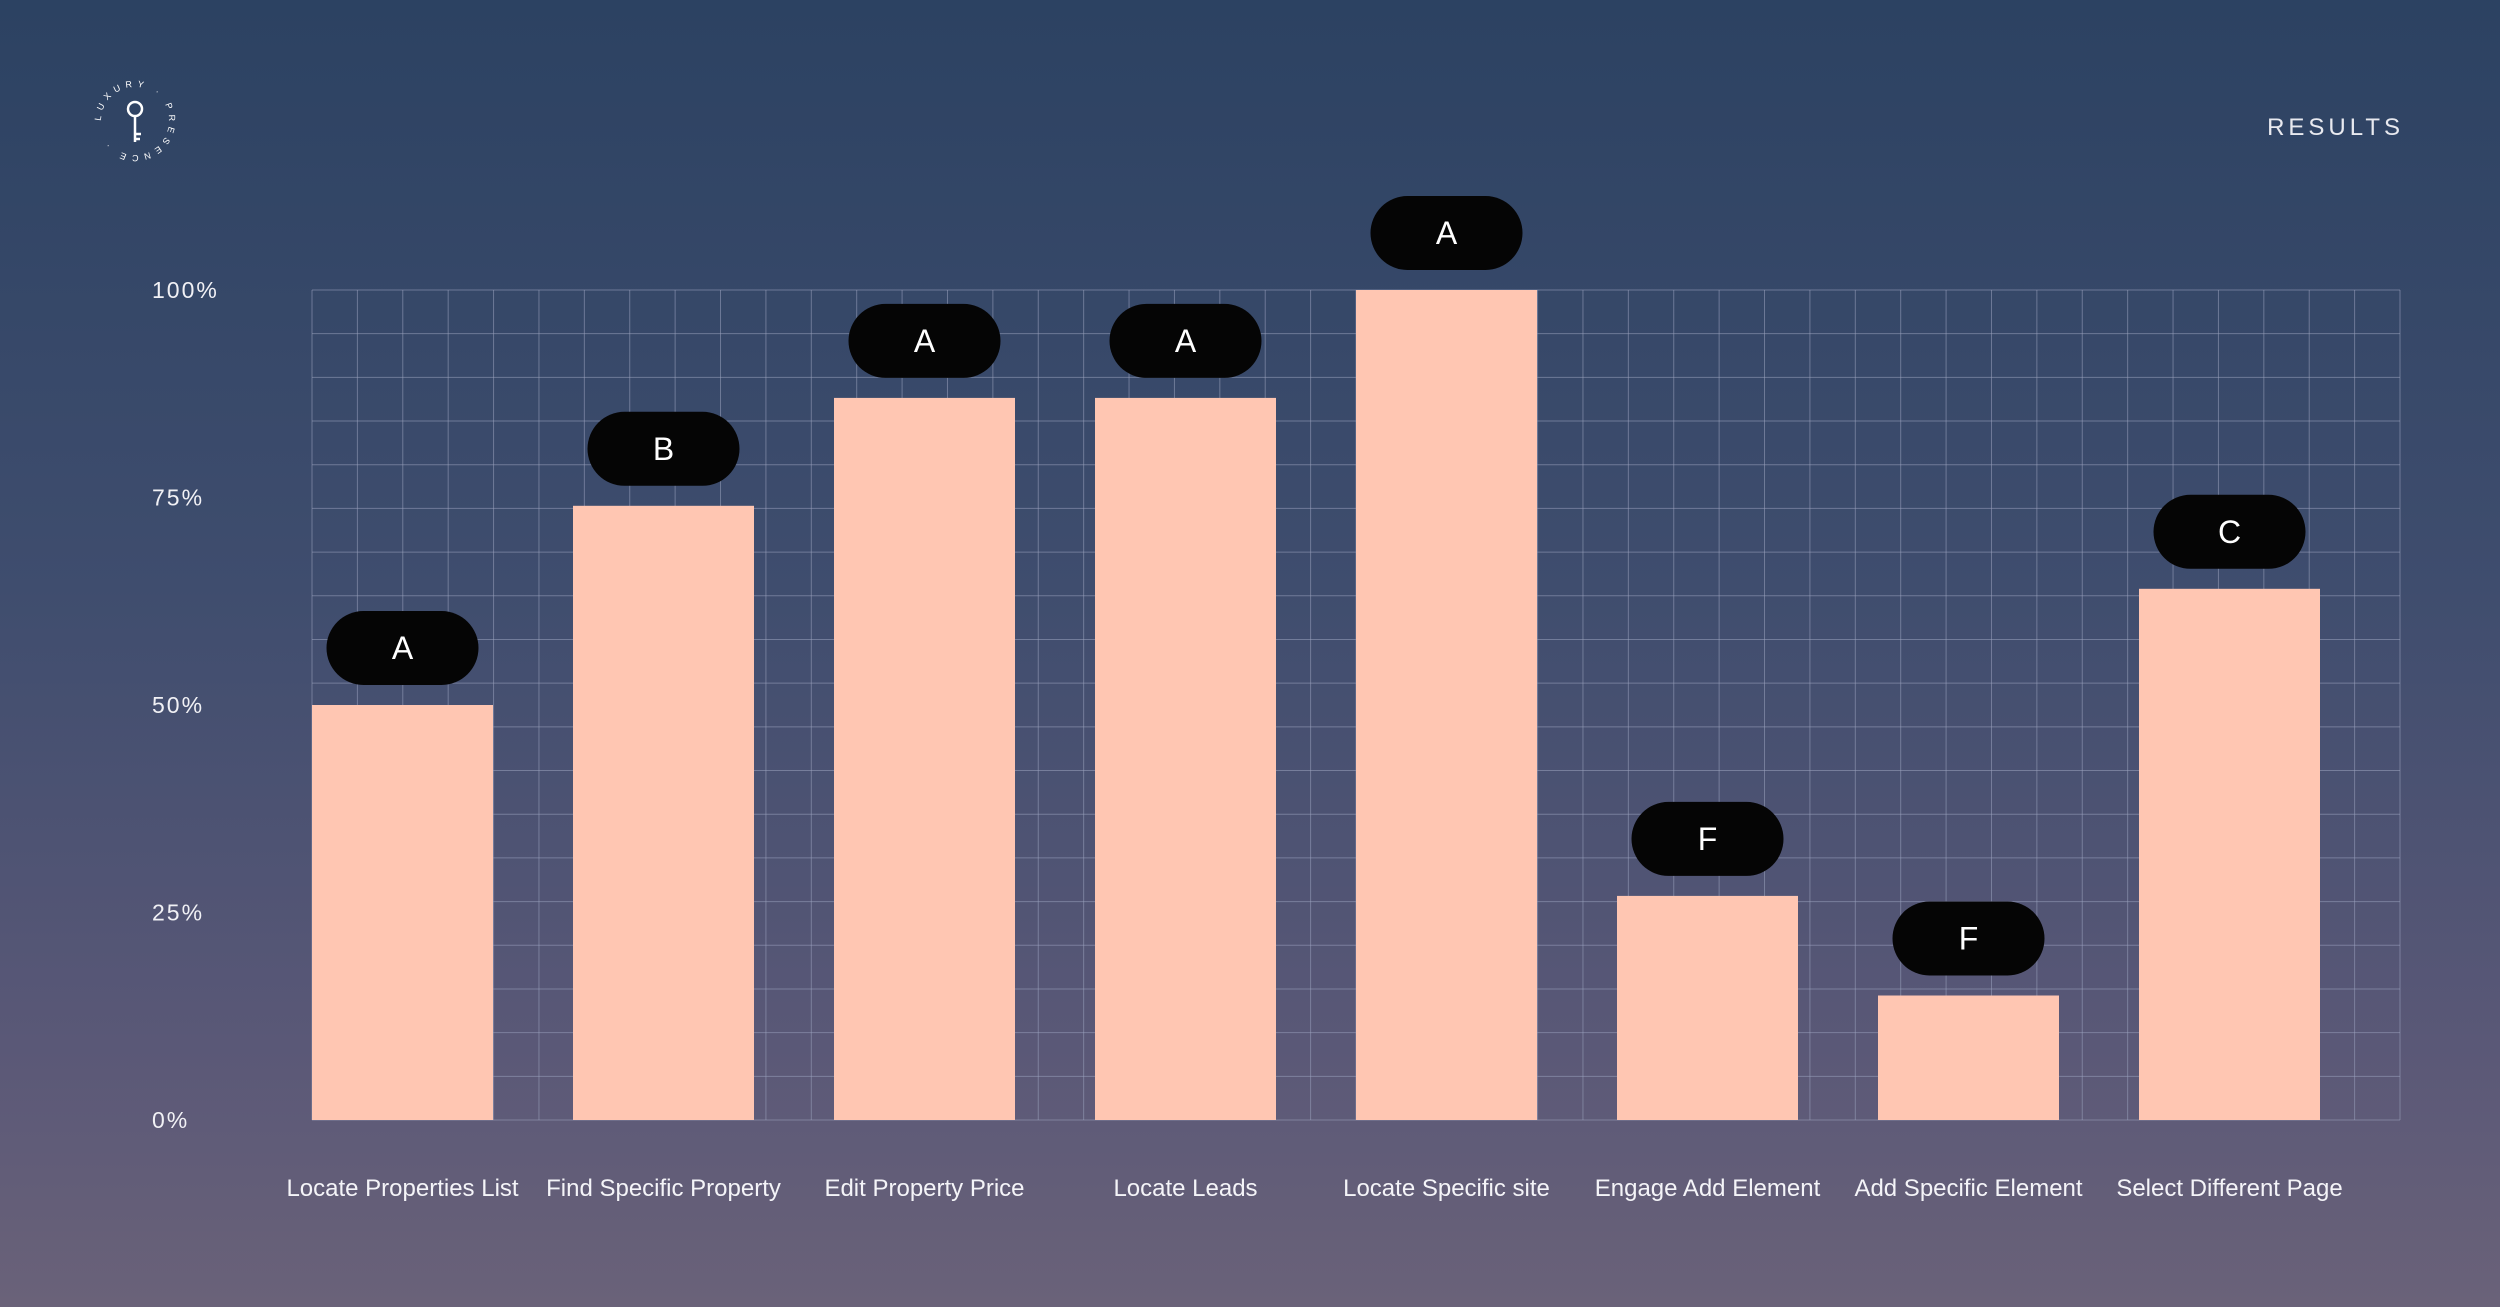  What do you see at coordinates (170, 1120) in the screenshot?
I see `y-tick-label: 0%` at bounding box center [170, 1120].